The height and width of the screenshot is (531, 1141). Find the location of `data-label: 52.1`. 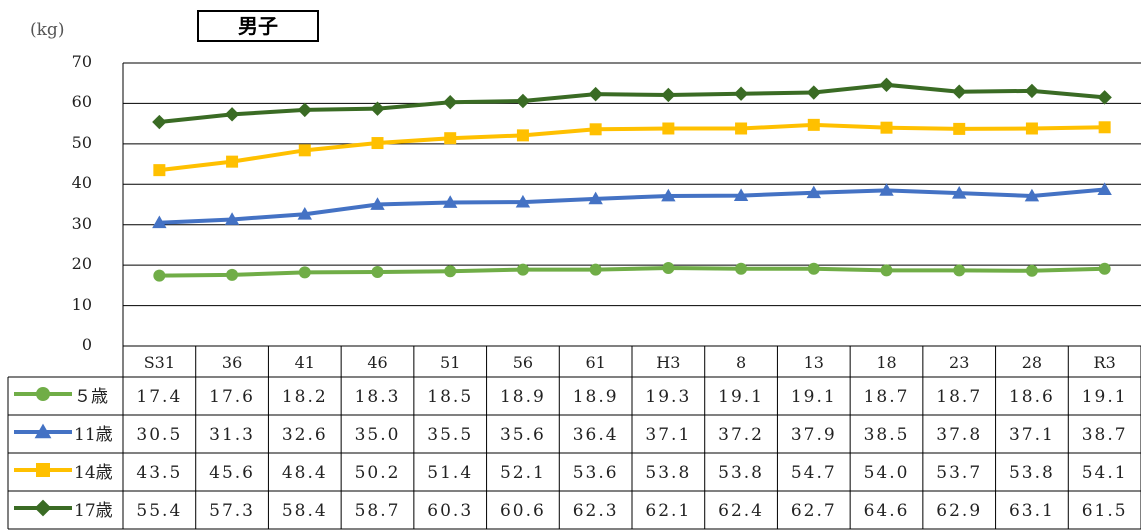

data-label: 52.1 is located at coordinates (523, 473).